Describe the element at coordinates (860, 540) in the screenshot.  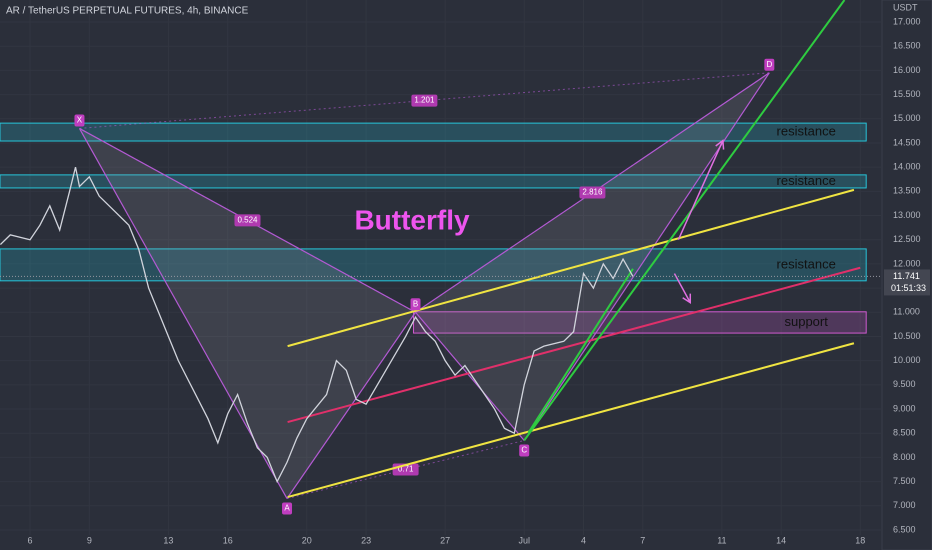
I see `x-tick-label: 18` at that location.